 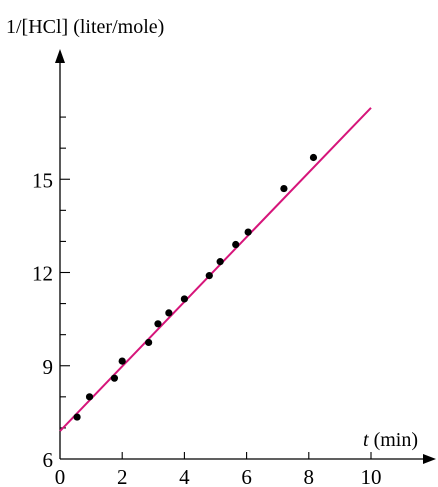 I want to click on y-tick-label: 15, so click(x=42, y=180).